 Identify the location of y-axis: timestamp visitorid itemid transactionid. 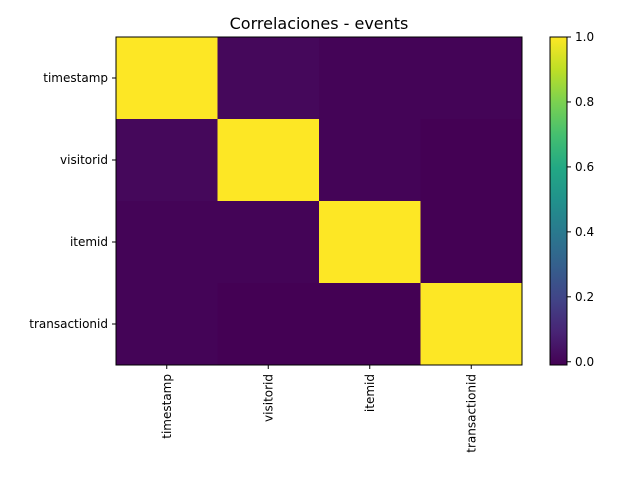
(72, 201).